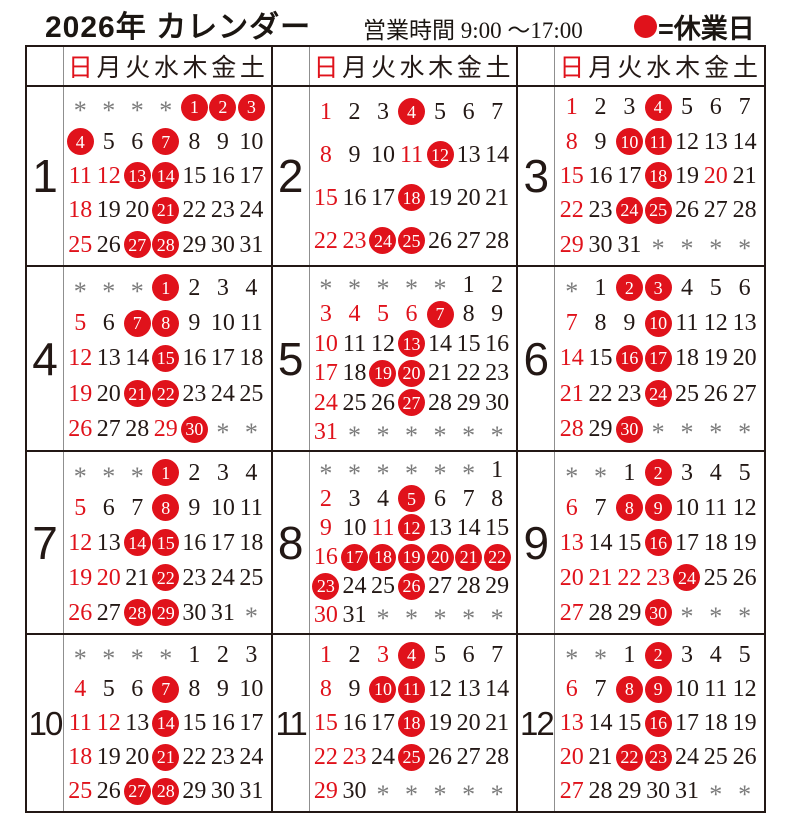 Image resolution: width=791 pixels, height=834 pixels. What do you see at coordinates (629, 655) in the screenshot?
I see `day-cell: 1` at bounding box center [629, 655].